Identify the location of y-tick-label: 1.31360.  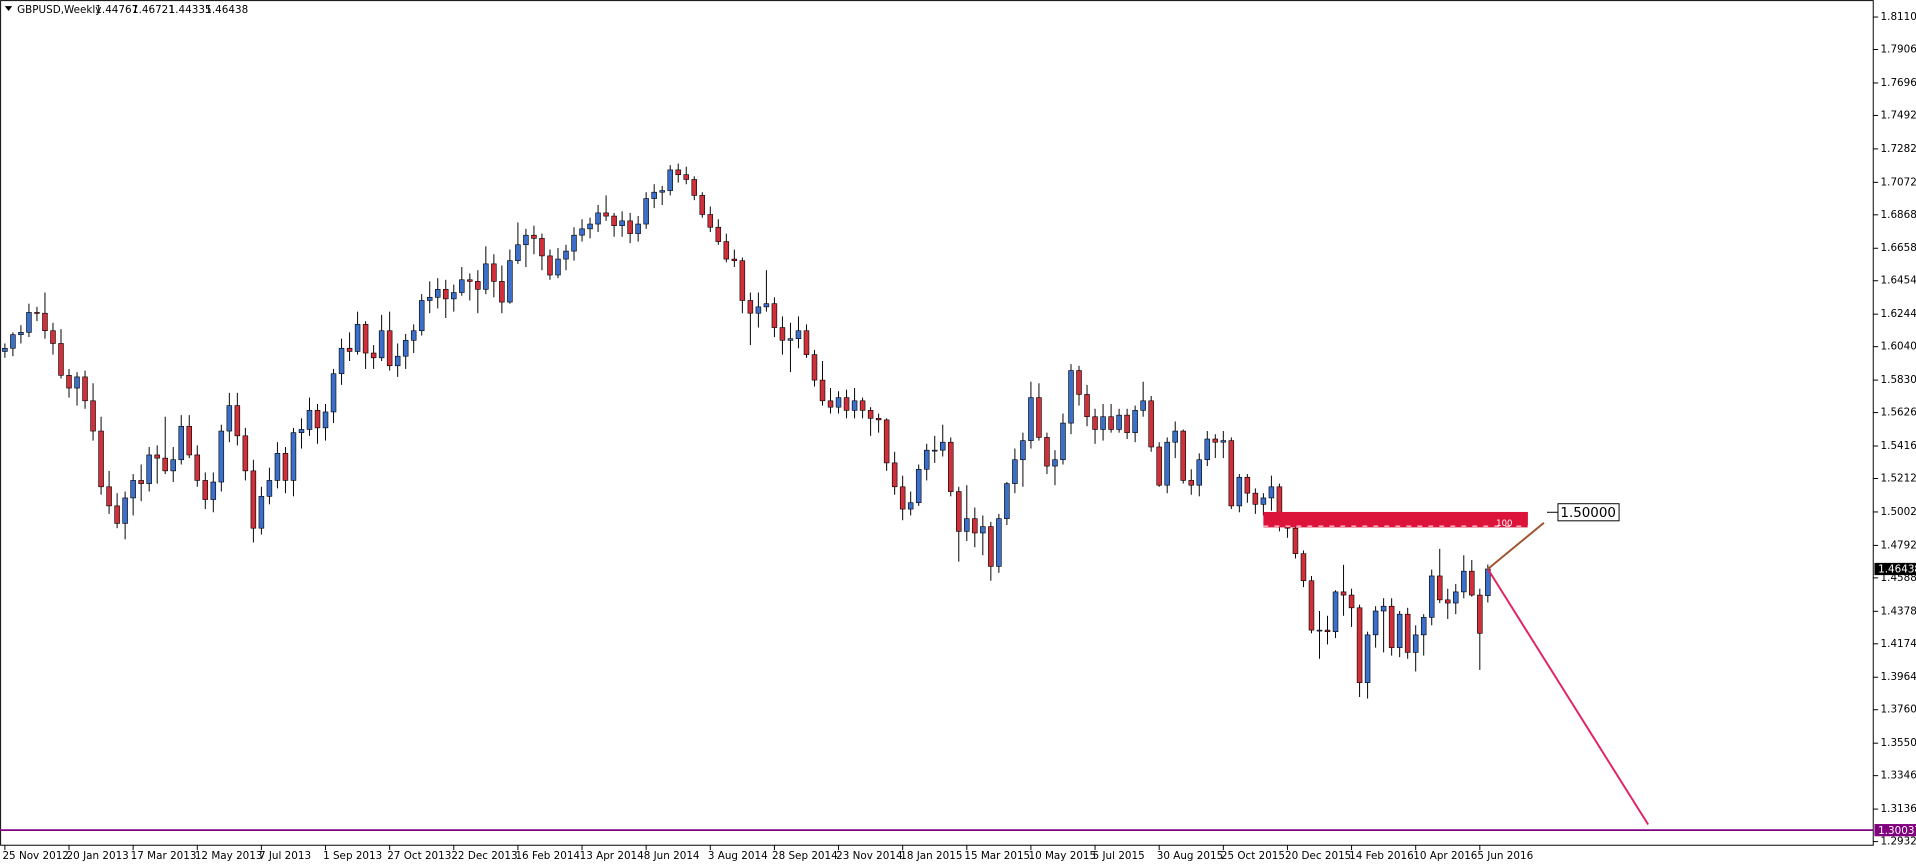
(1898, 809).